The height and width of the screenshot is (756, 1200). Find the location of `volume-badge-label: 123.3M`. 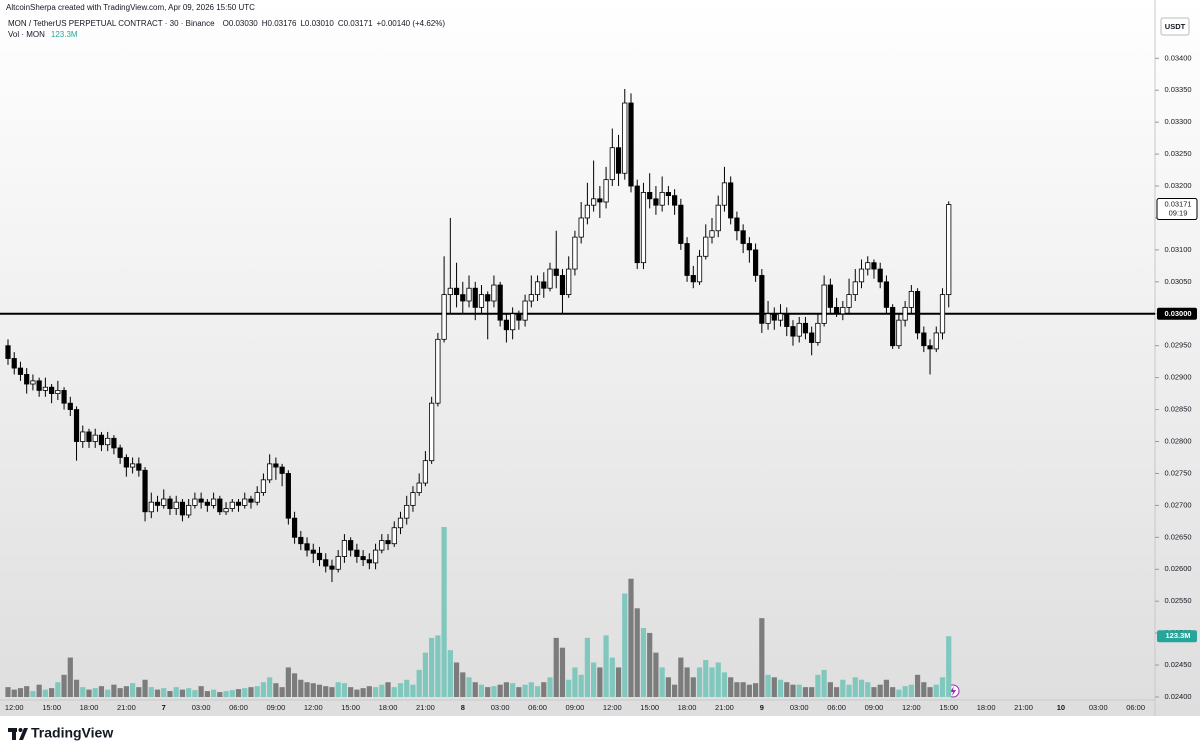

volume-badge-label: 123.3M is located at coordinates (1177, 635).